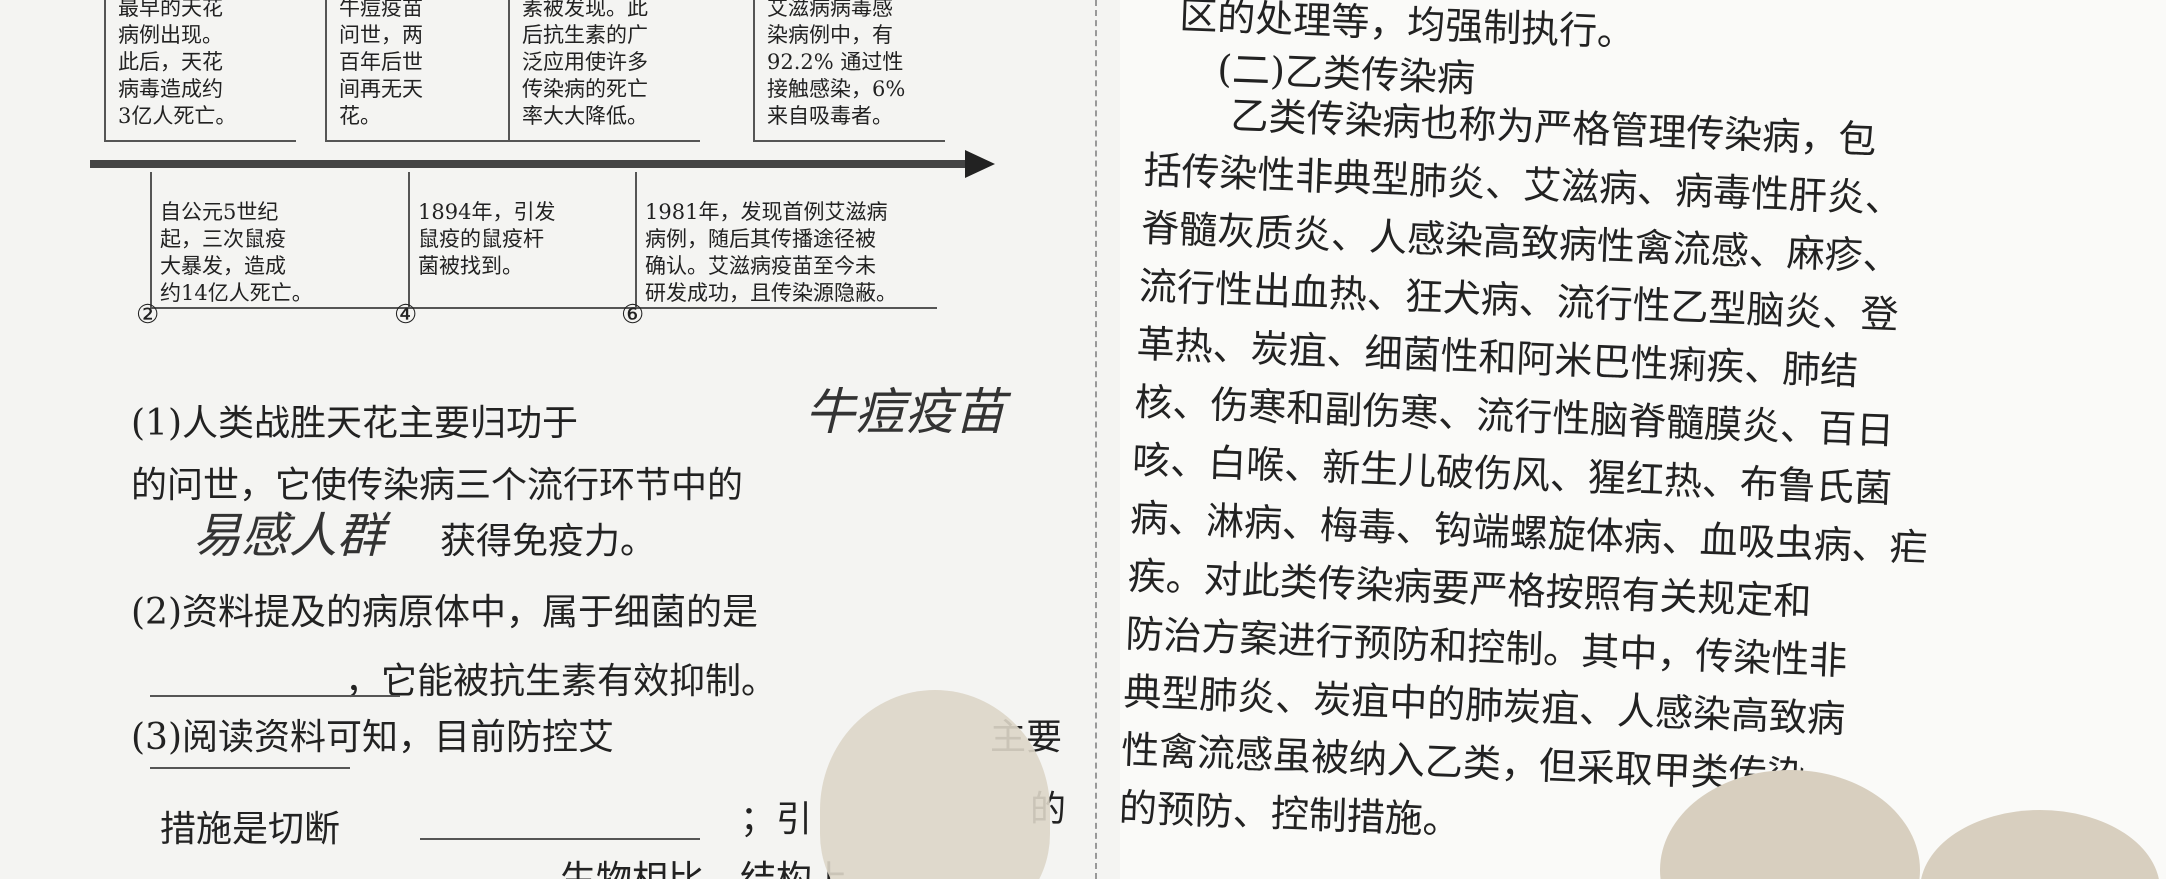 This screenshot has height=879, width=2166. I want to click on handwriting: 易感人群, so click(289, 536).